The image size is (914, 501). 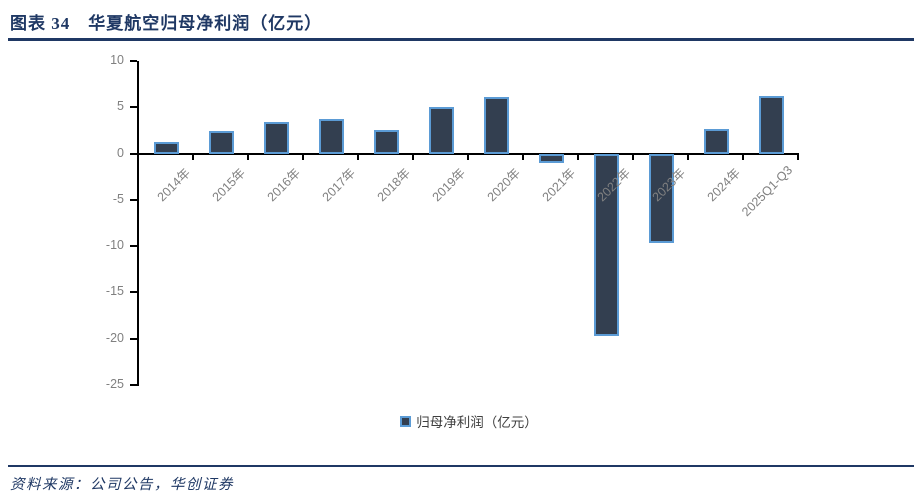 I want to click on x-axis-label: 2020年, so click(x=504, y=184).